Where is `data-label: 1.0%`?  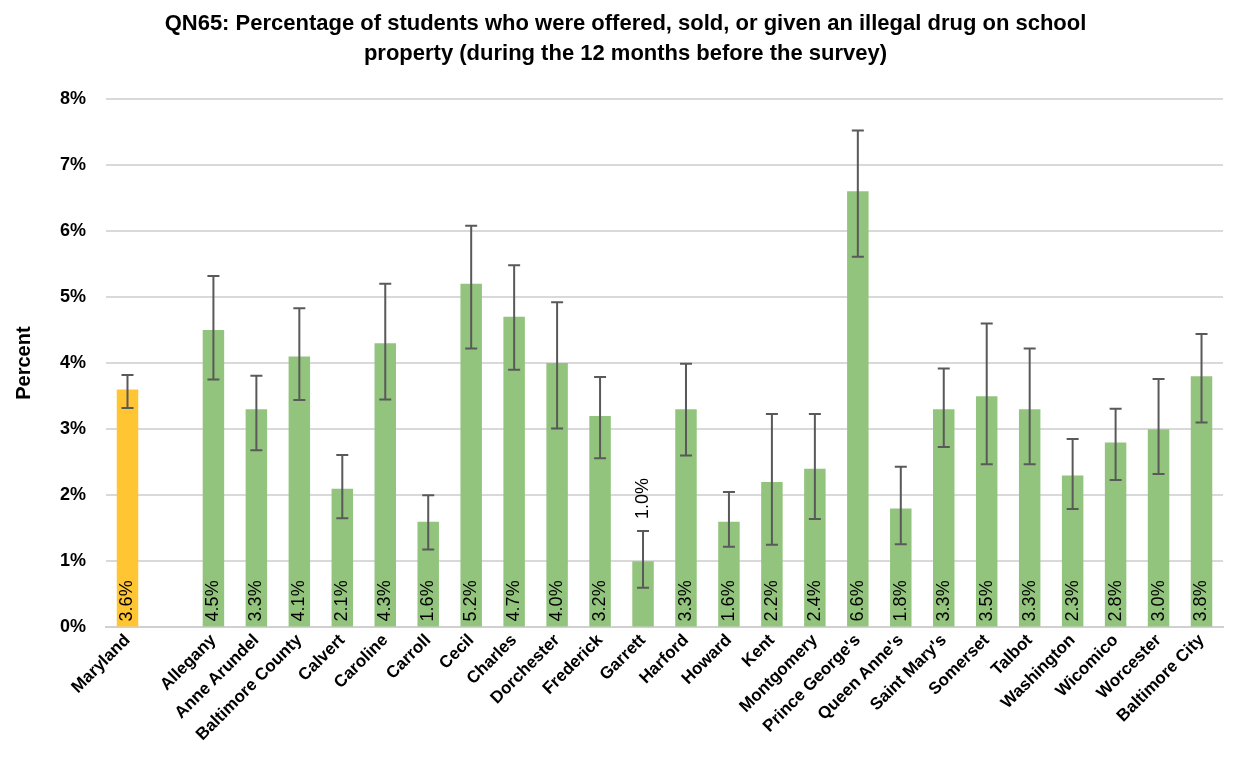 data-label: 1.0% is located at coordinates (642, 498).